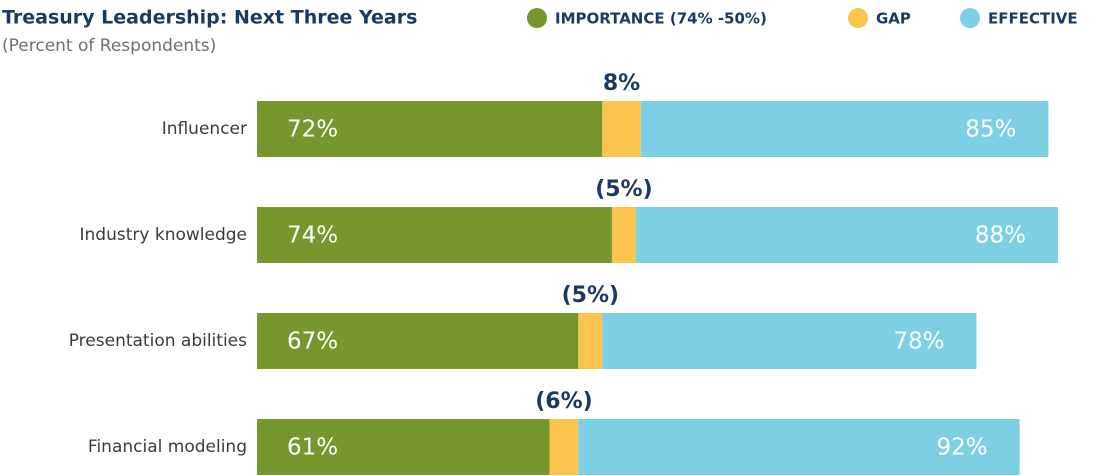 The image size is (1107, 476). Describe the element at coordinates (158, 341) in the screenshot. I see `category-label: Presentation abilities` at that location.